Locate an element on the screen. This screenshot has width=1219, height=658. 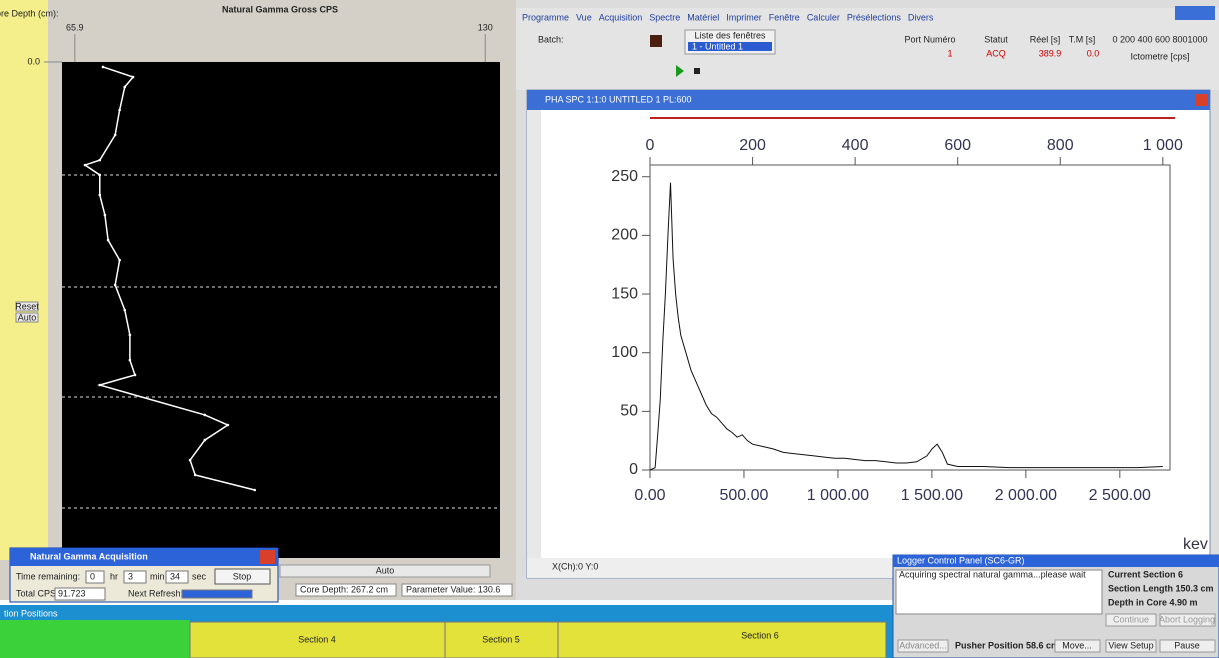
logger-titlebar is located at coordinates (1056, 561).